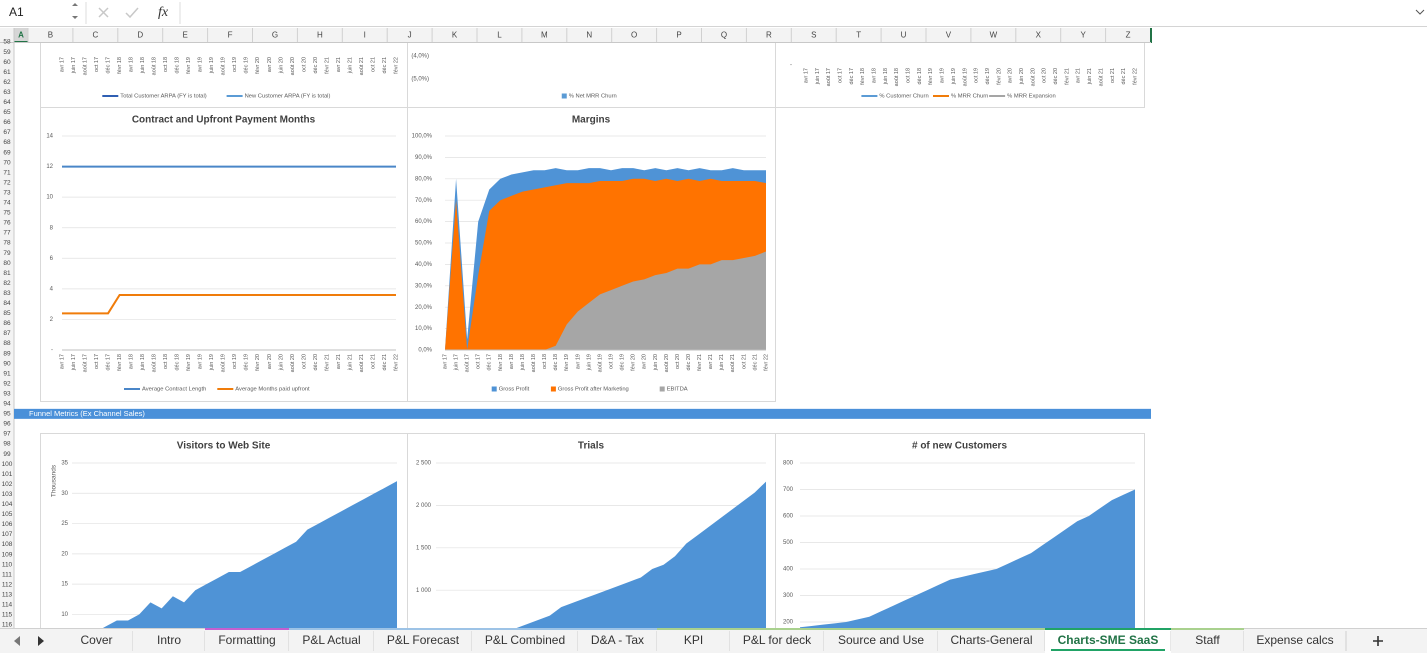  What do you see at coordinates (410, 35) in the screenshot?
I see `column-header: J` at bounding box center [410, 35].